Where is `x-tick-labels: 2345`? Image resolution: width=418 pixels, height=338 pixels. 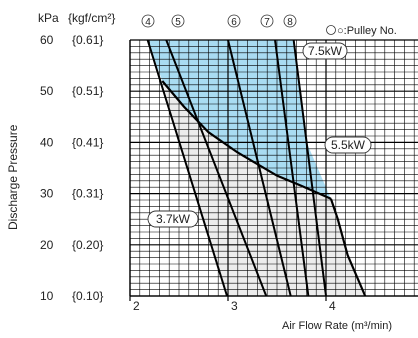 x-tick-labels: 2345 is located at coordinates (234, 306).